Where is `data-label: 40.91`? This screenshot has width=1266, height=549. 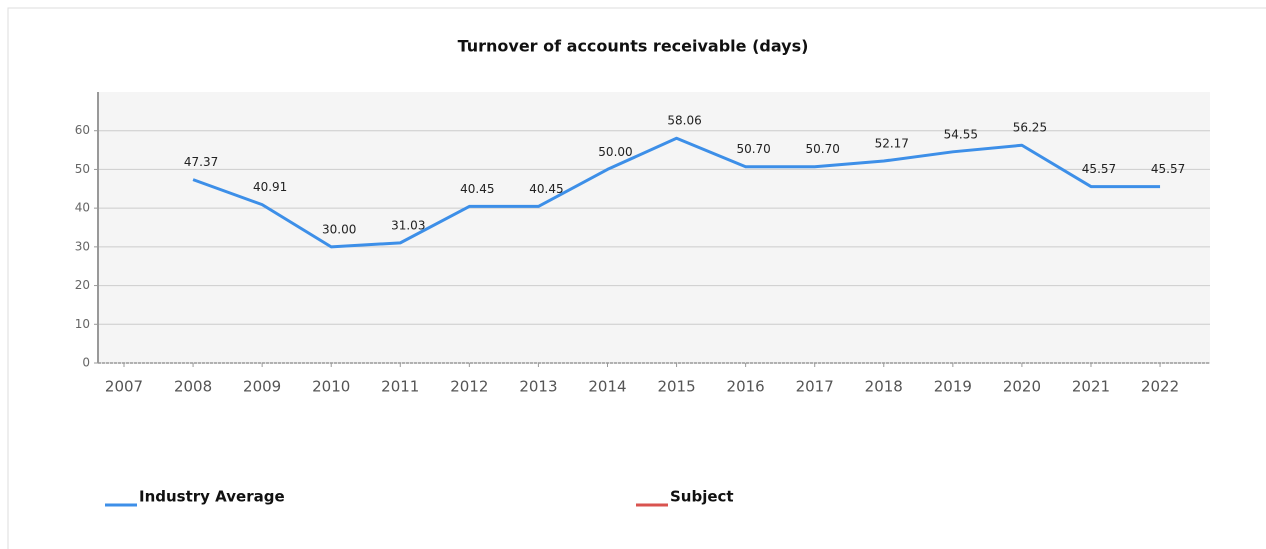 data-label: 40.91 is located at coordinates (270, 187).